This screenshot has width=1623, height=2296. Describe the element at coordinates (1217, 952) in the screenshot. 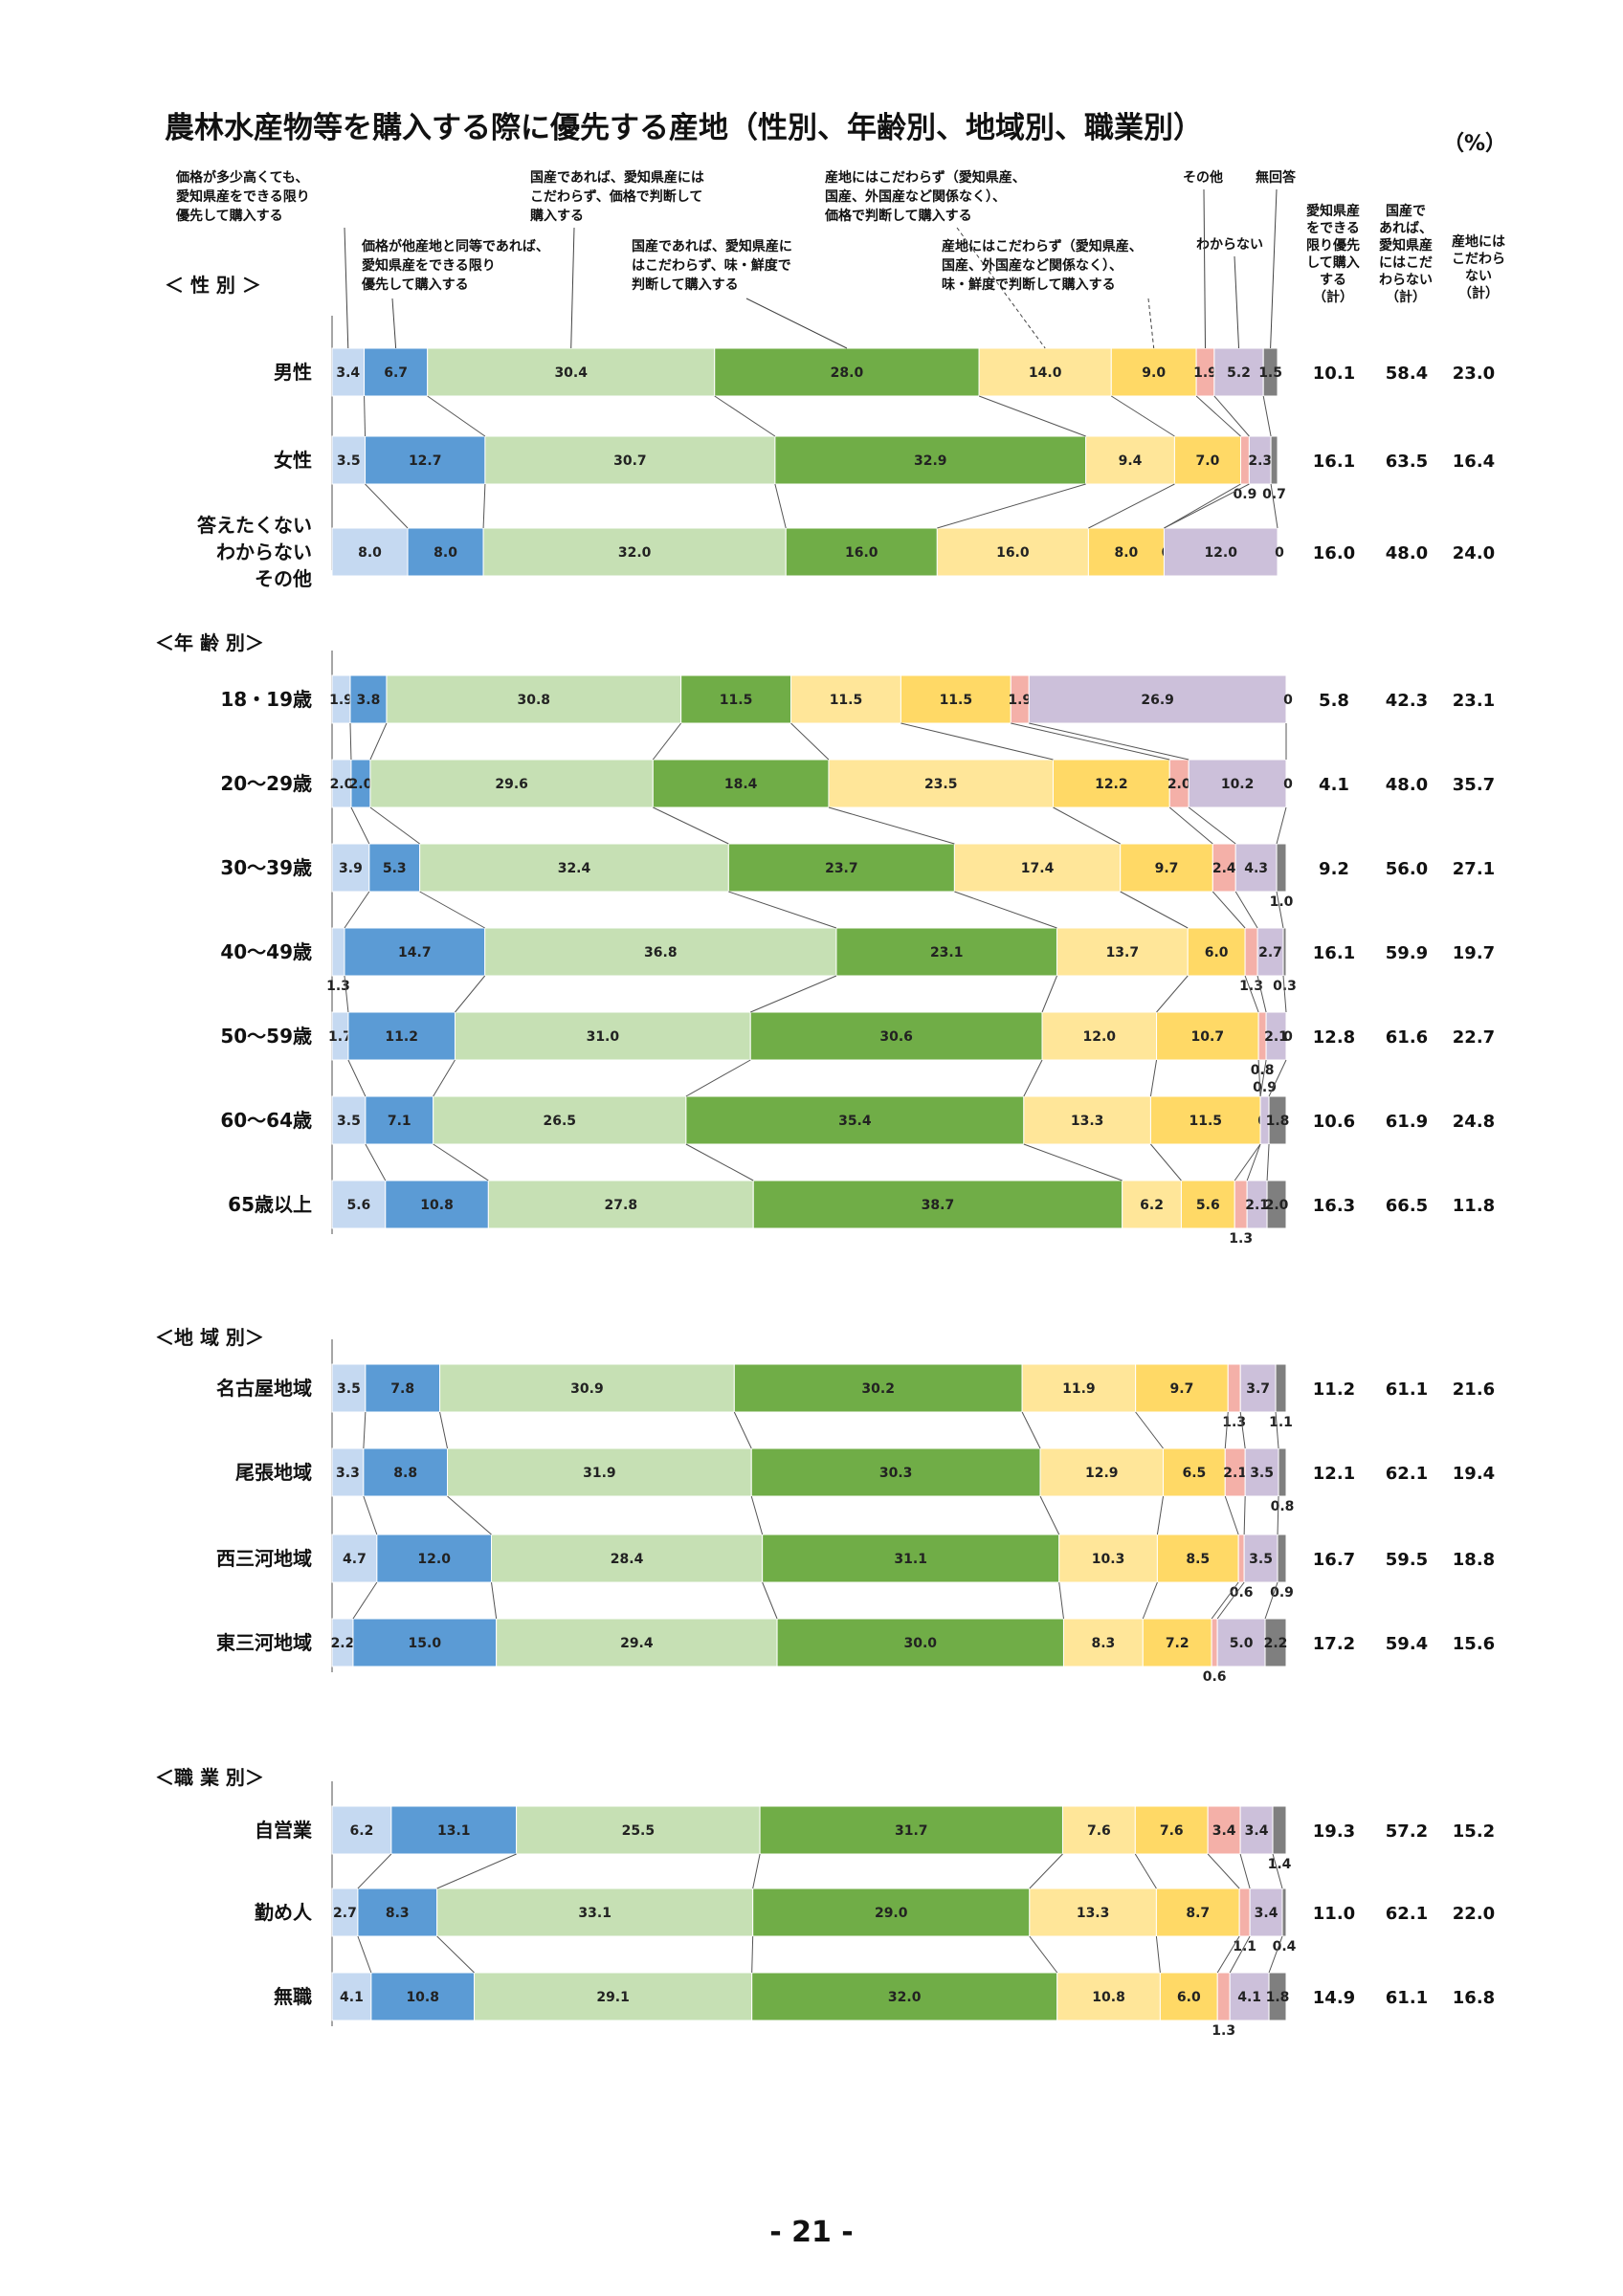

I see `data-label: 6.0` at that location.